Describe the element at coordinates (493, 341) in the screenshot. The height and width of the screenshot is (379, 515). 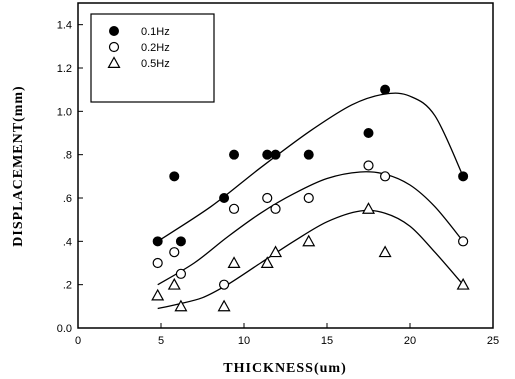
I see `x-tick-label: 25` at that location.